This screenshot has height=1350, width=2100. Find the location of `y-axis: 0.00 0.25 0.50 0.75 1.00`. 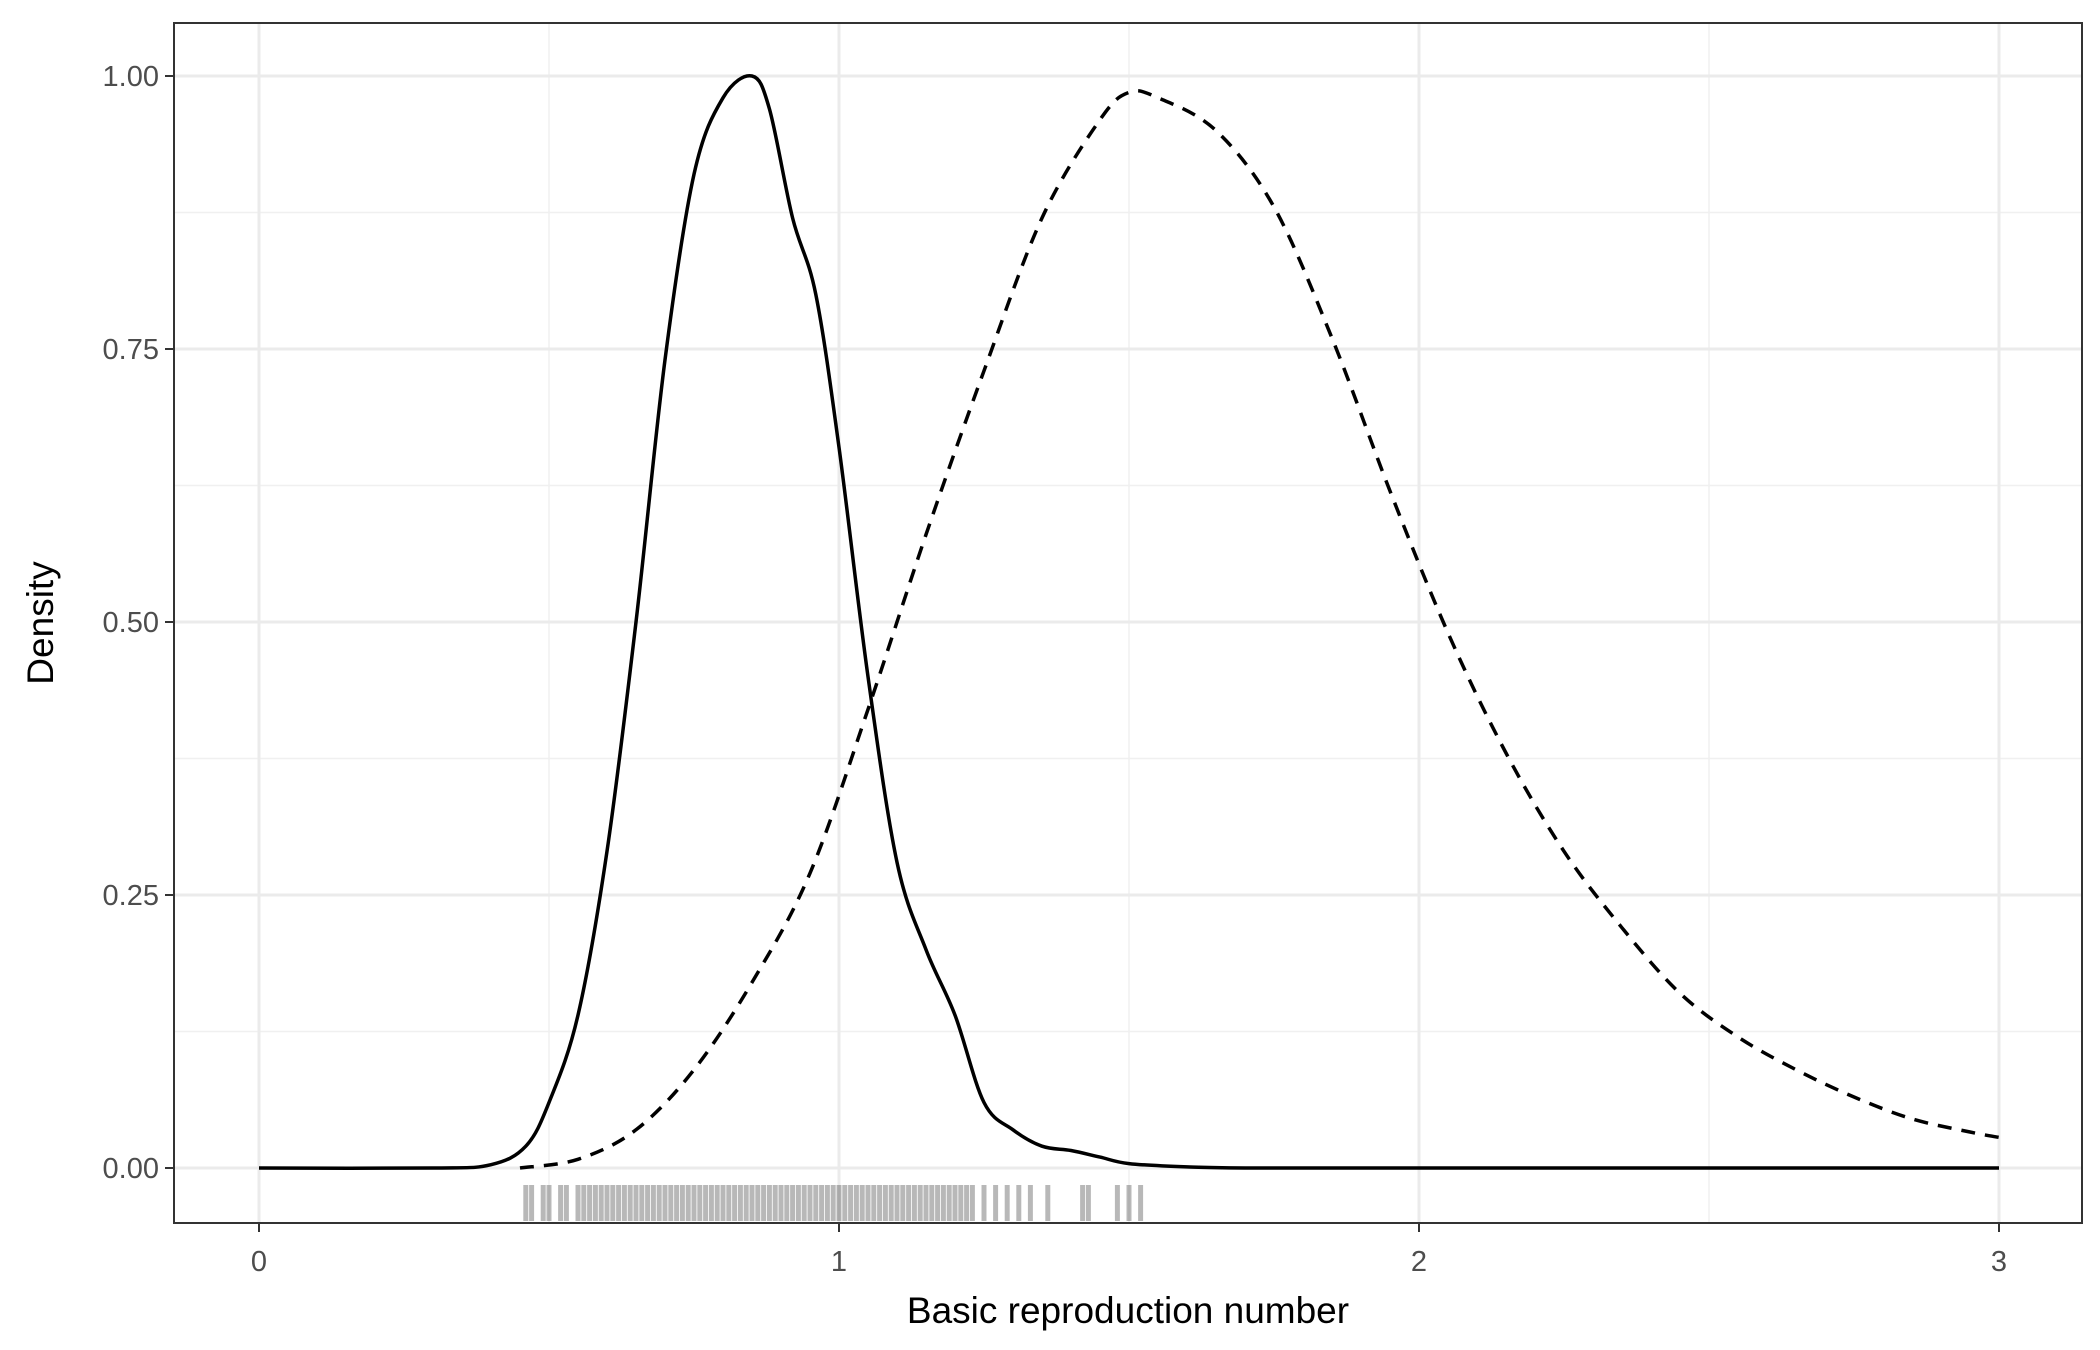

y-axis: 0.00 0.25 0.50 0.75 1.00 is located at coordinates (138, 623).